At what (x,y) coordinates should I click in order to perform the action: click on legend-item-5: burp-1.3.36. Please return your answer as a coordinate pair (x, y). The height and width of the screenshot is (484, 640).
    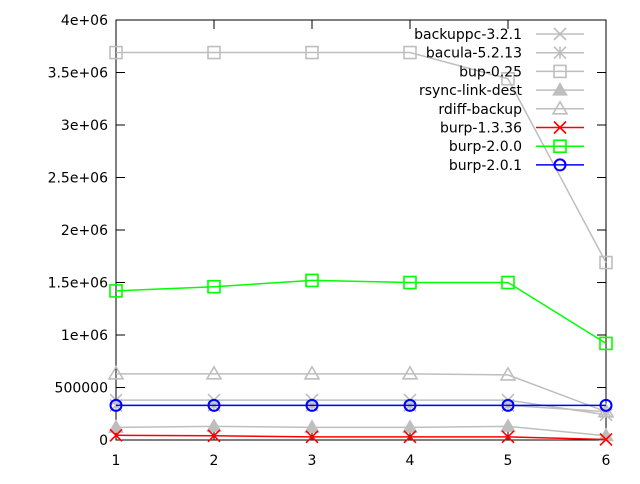
    Looking at the image, I should click on (512, 129).